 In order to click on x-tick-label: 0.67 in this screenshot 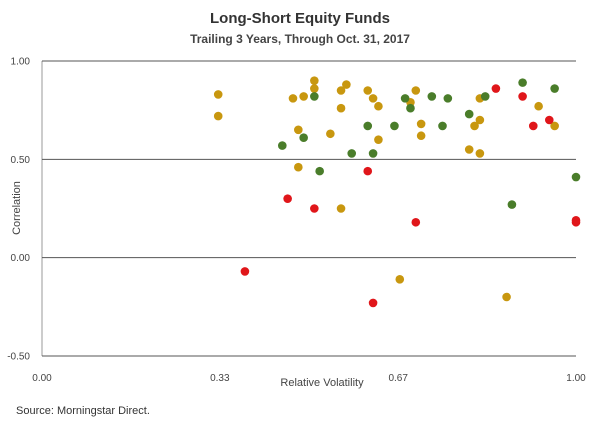, I will do `click(398, 378)`.